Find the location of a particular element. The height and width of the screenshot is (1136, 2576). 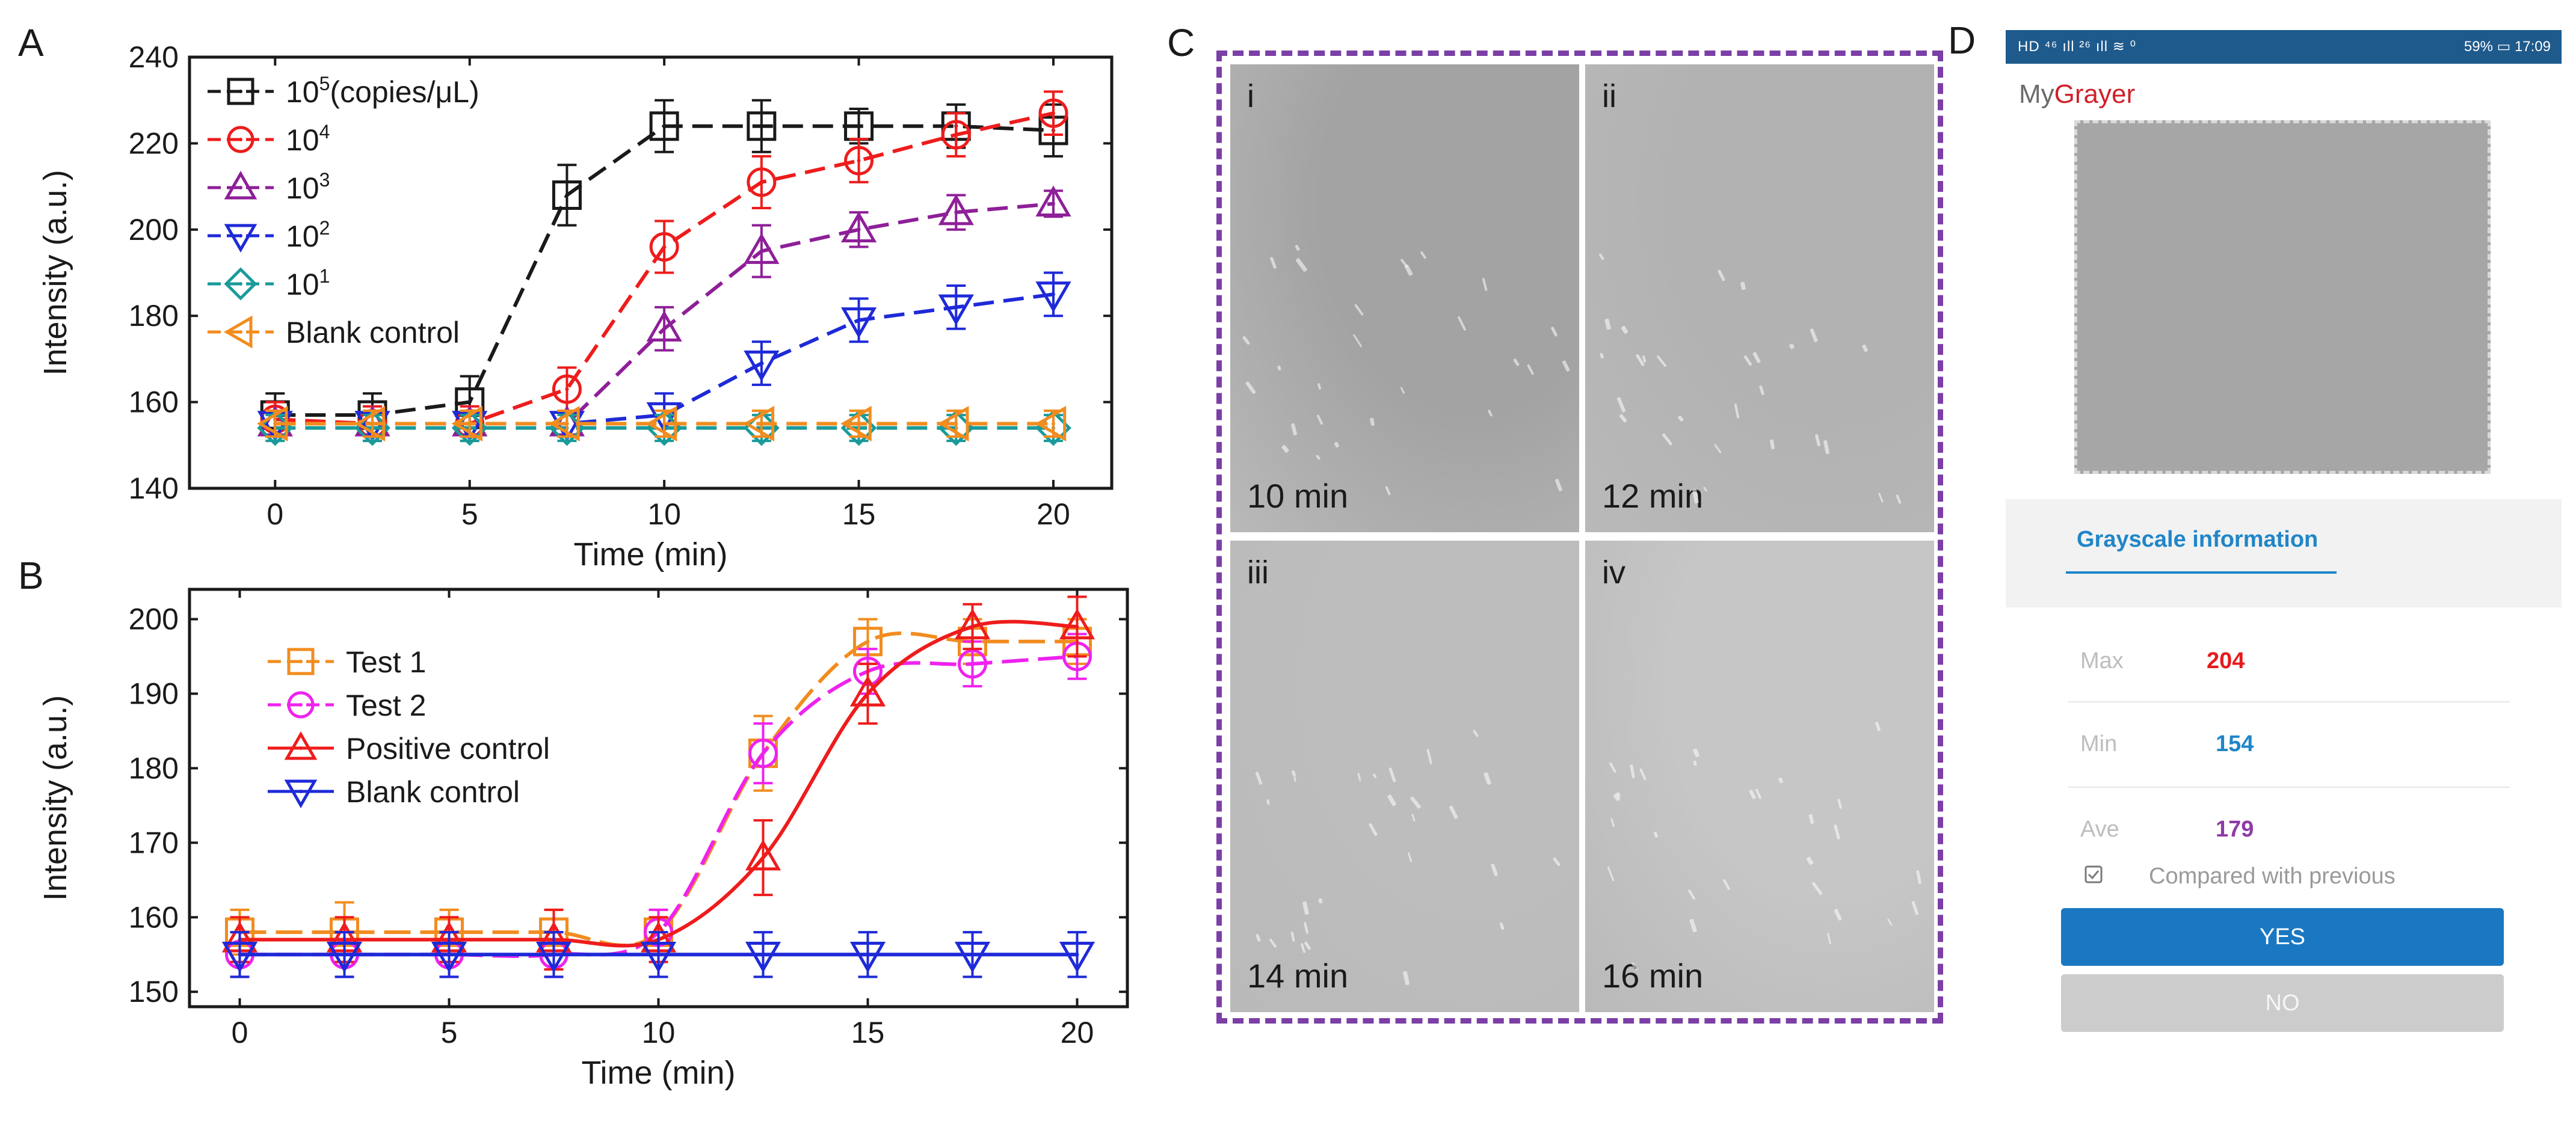

micro-image-1-time: 10 min is located at coordinates (1298, 496).